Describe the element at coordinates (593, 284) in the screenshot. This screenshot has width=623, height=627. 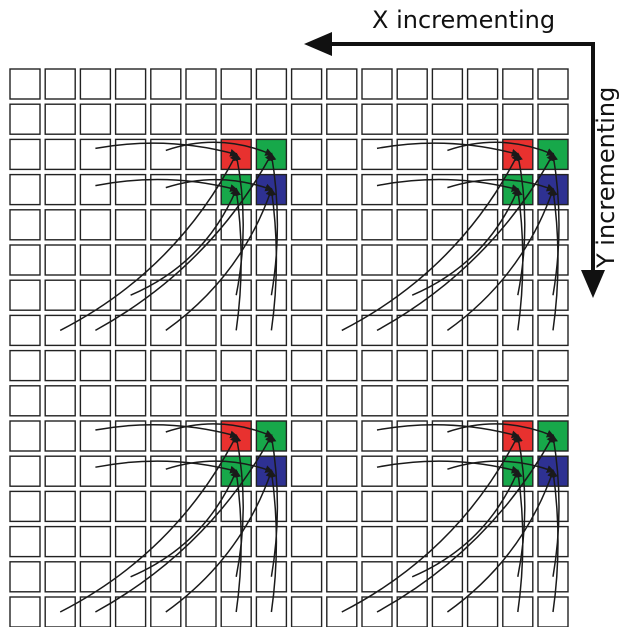
I see `y-axis-arrowhead` at that location.